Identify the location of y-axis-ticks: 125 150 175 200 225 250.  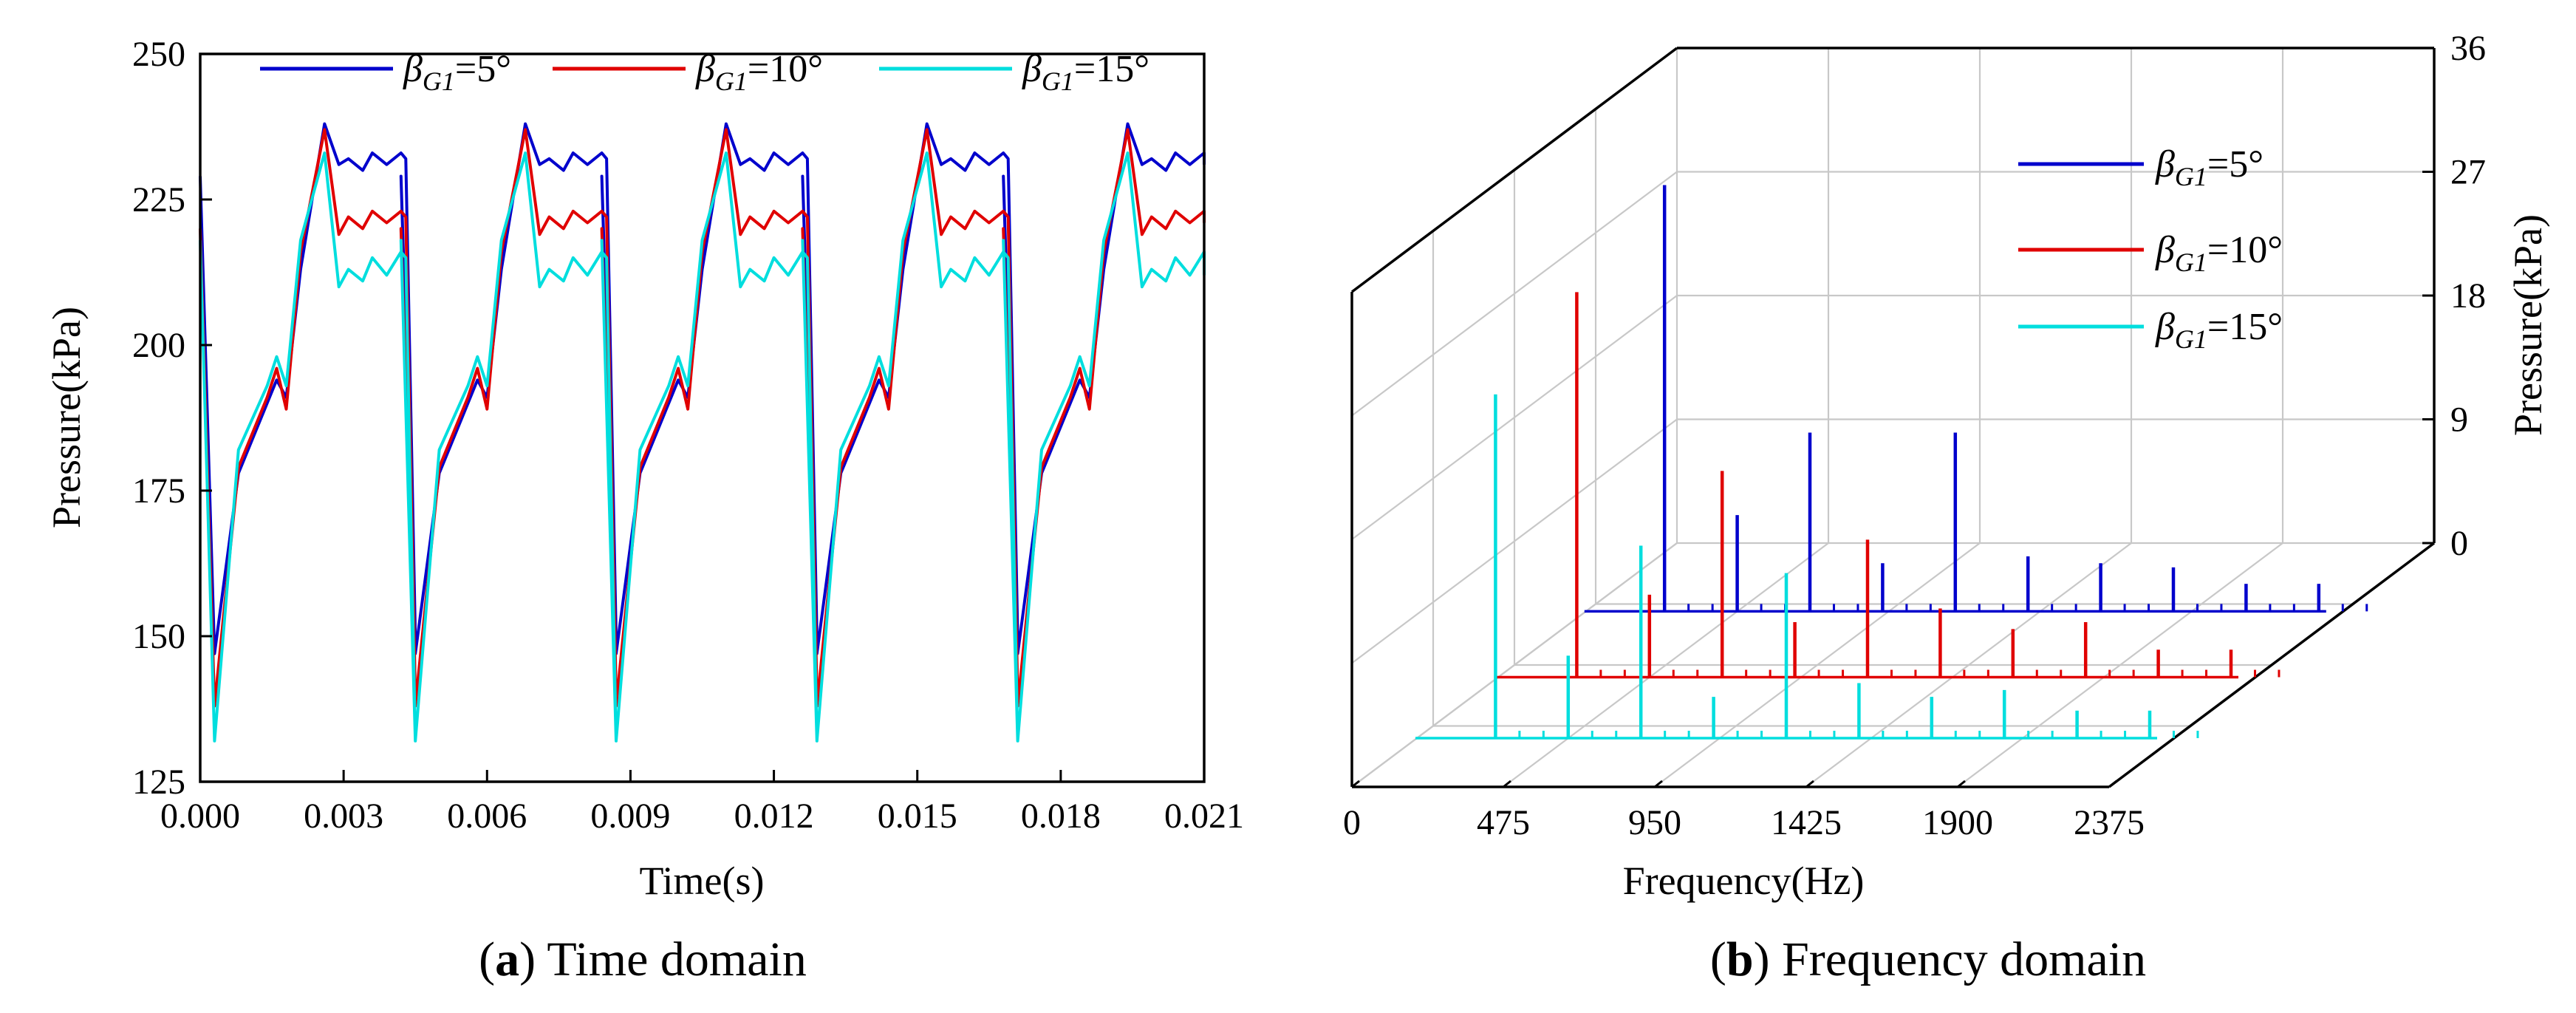
(172, 418).